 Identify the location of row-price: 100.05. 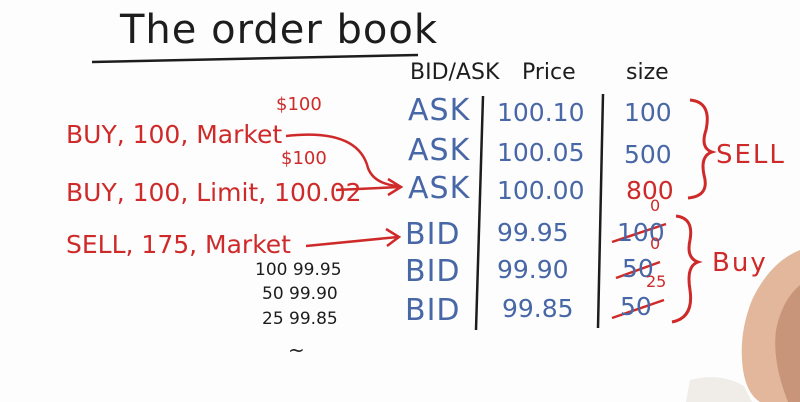
(541, 152).